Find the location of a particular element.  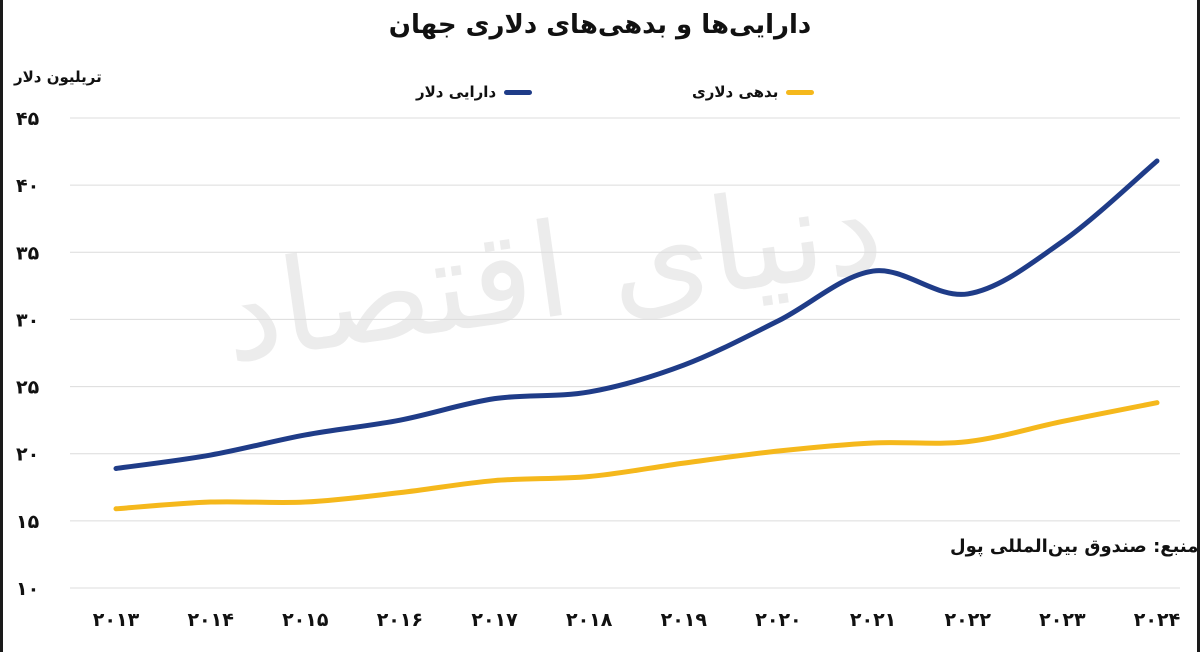

x-tick-label: ۲۰۲۱ is located at coordinates (873, 620).